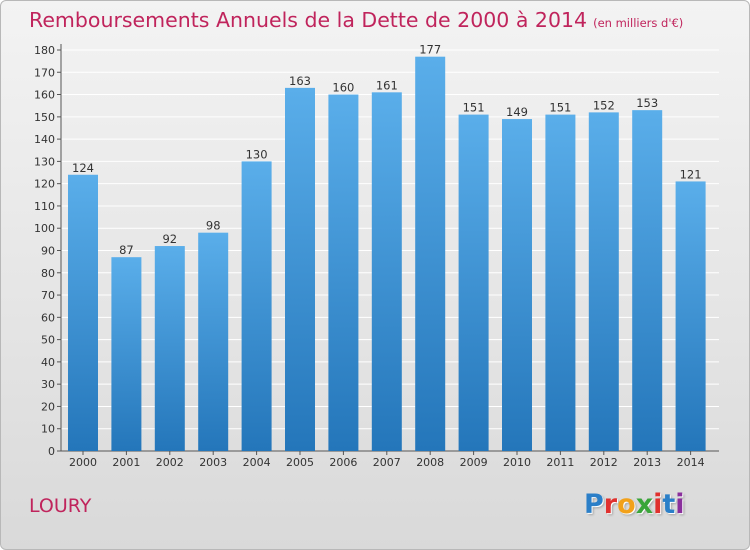 This screenshot has height=550, width=750. What do you see at coordinates (594, 504) in the screenshot?
I see `logo-letter: P` at bounding box center [594, 504].